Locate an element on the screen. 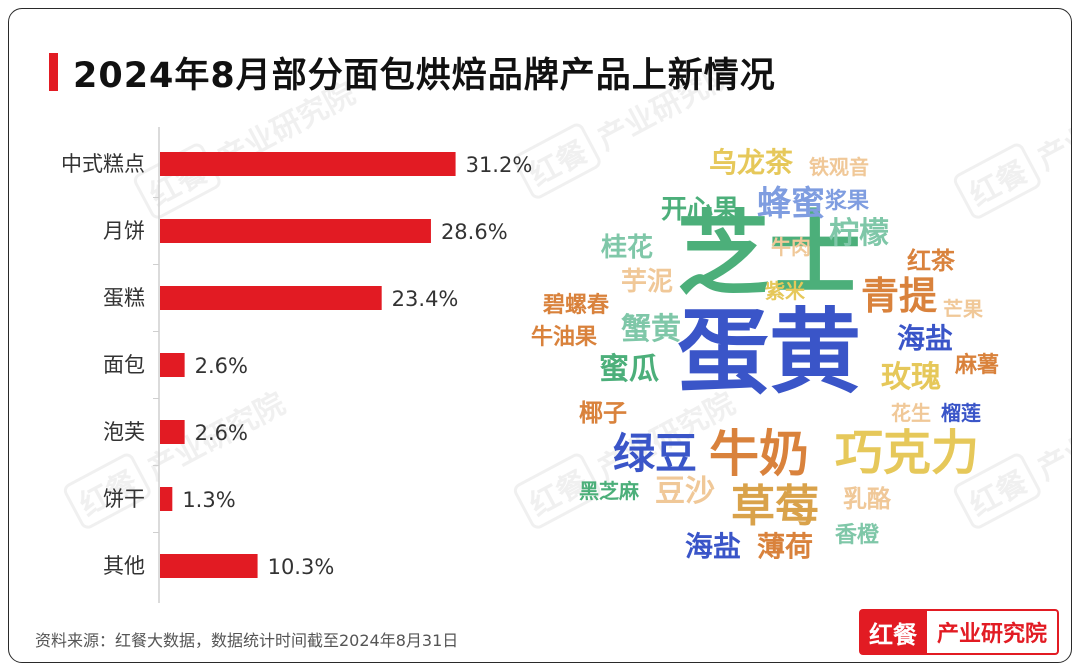  word-cloud-term: 薄荷 is located at coordinates (785, 546).